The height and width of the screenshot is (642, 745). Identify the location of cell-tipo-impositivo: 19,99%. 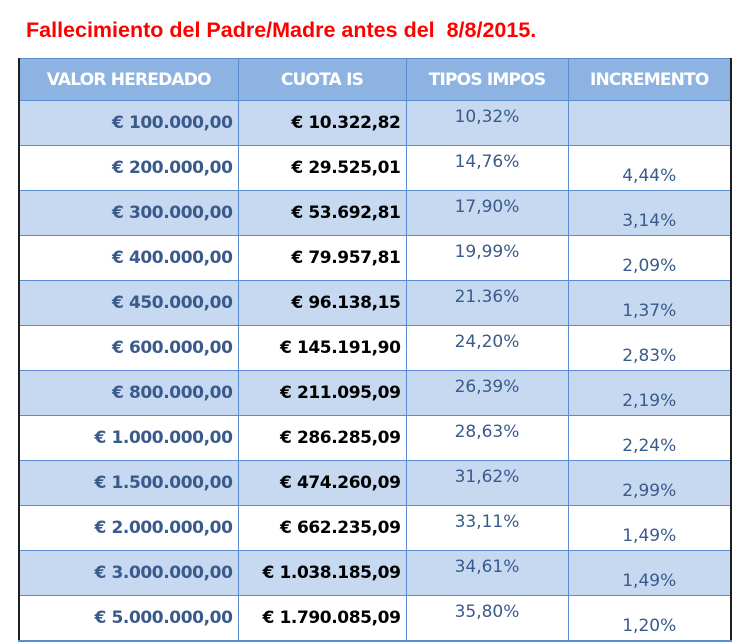
(487, 258).